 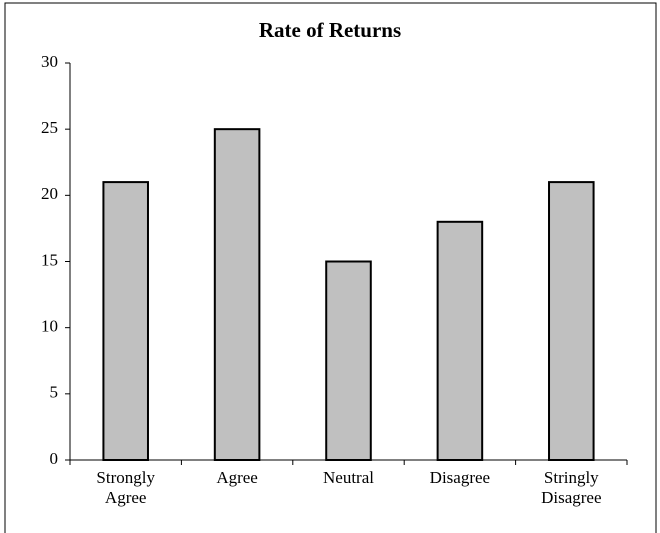 What do you see at coordinates (49, 193) in the screenshot?
I see `y-tick-label: 20` at bounding box center [49, 193].